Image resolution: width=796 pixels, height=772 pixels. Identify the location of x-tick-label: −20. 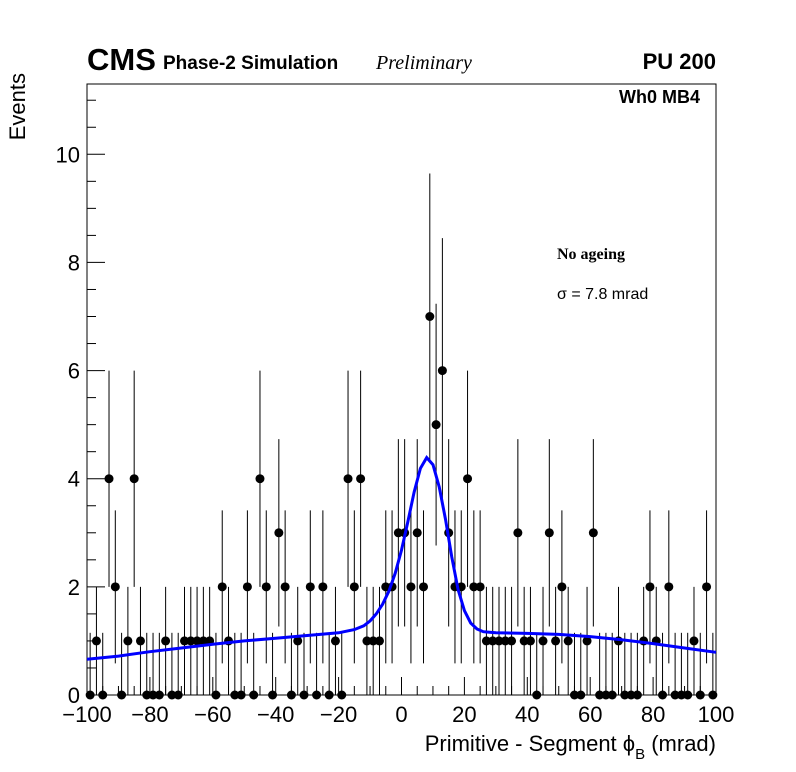
(338, 714).